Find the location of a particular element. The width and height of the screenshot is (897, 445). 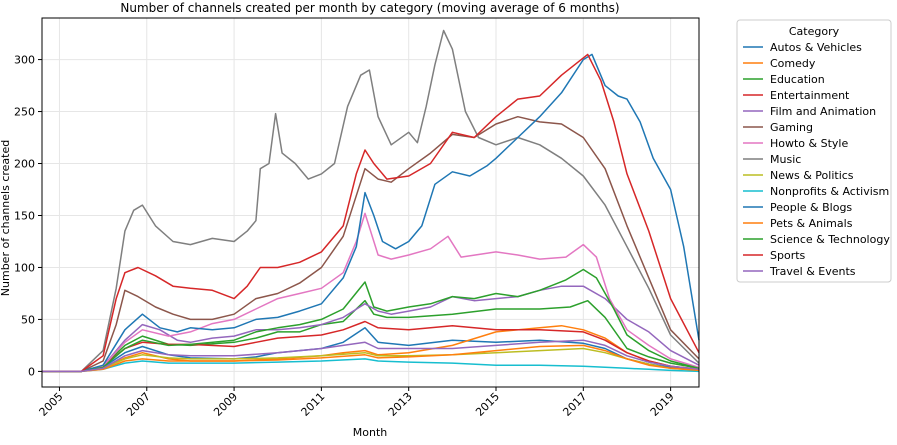

legend-title: Category is located at coordinates (814, 31).